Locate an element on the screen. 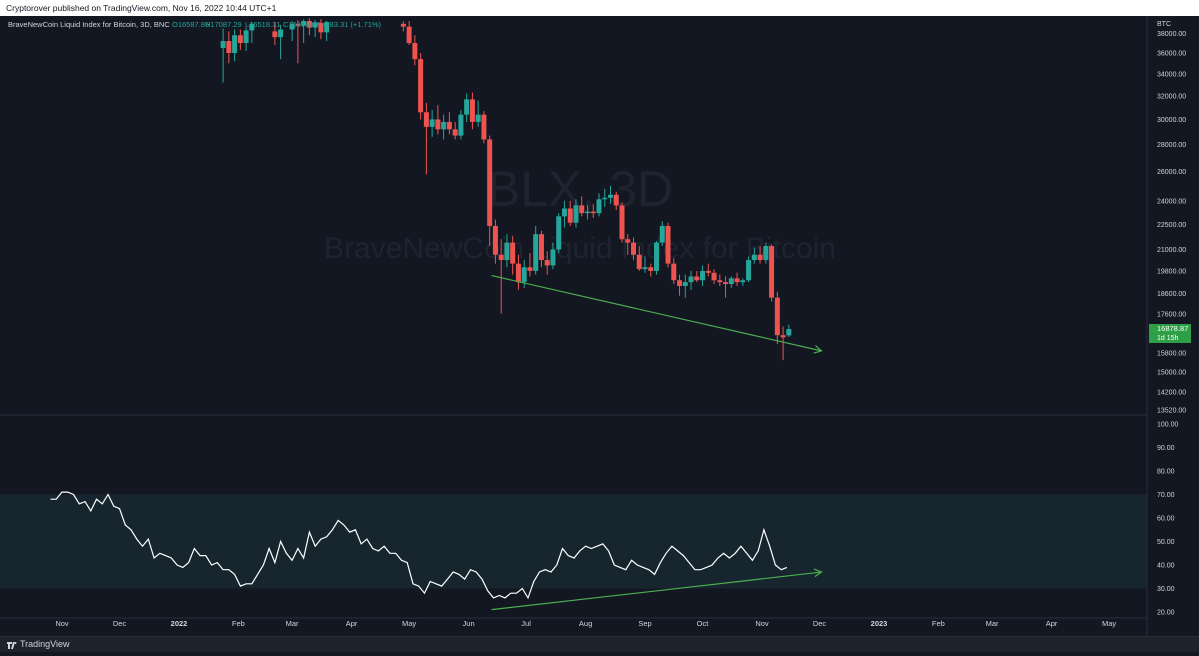 Image resolution: width=1199 pixels, height=656 pixels. rsi-tick-label: 100.00 is located at coordinates (1168, 425).